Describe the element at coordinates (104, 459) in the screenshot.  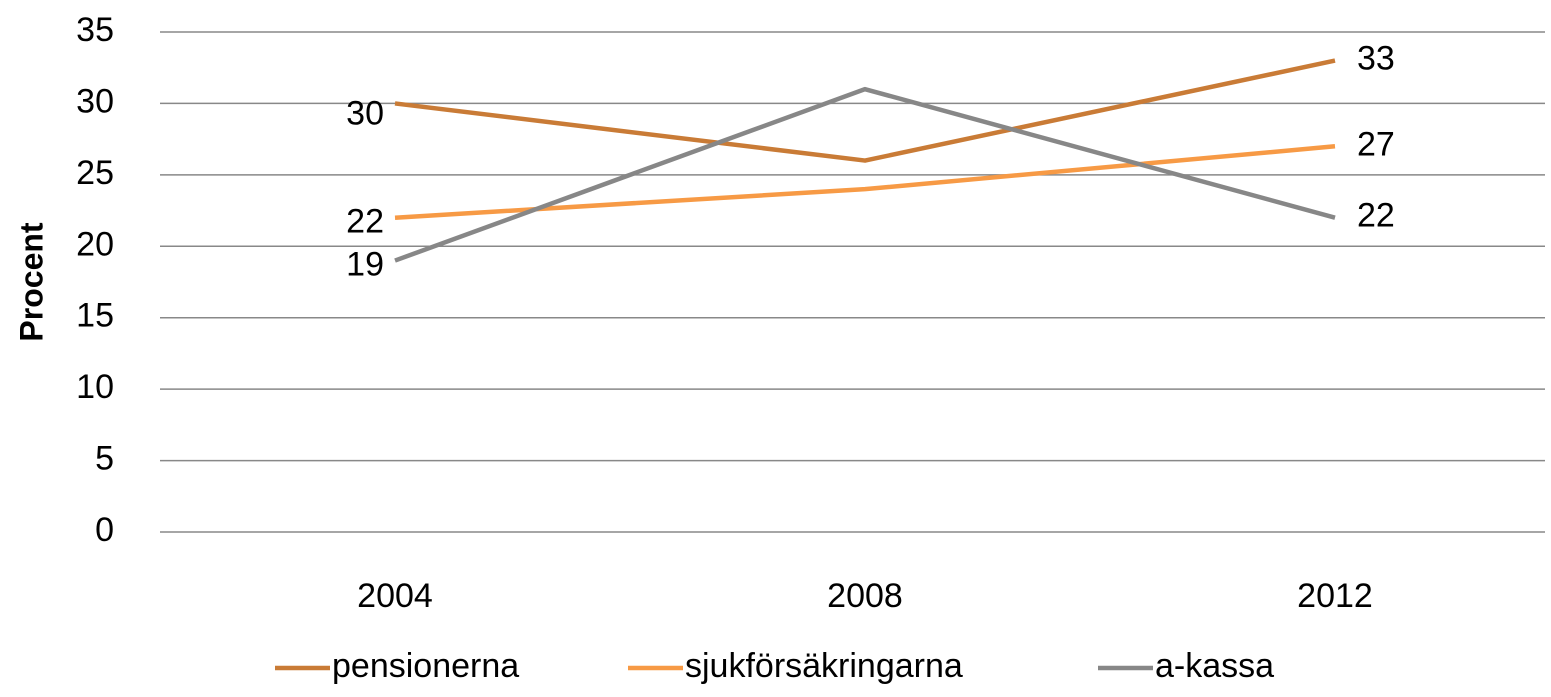
I see `y-tick-label: 5` at that location.